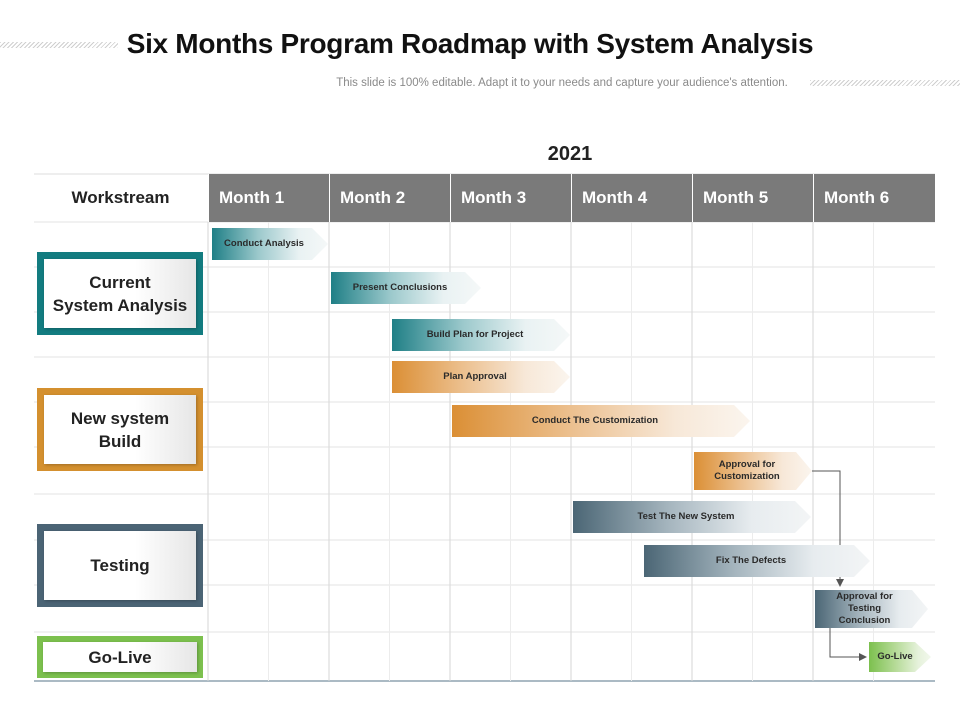 The width and height of the screenshot is (960, 720). I want to click on decorative-hatch-right, so click(885, 83).